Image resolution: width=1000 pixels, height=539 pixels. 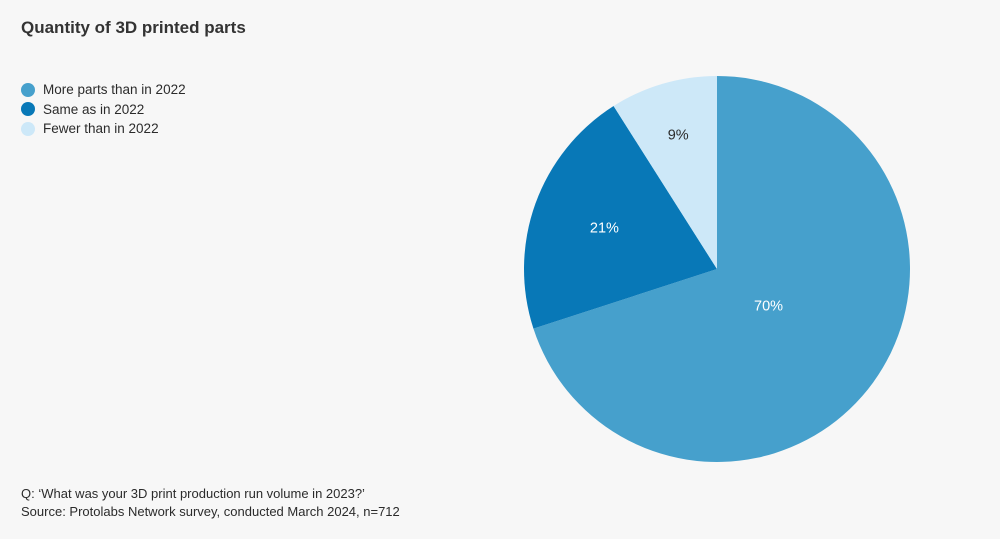 I want to click on legend-item-same: Same as in 2022, so click(x=103, y=110).